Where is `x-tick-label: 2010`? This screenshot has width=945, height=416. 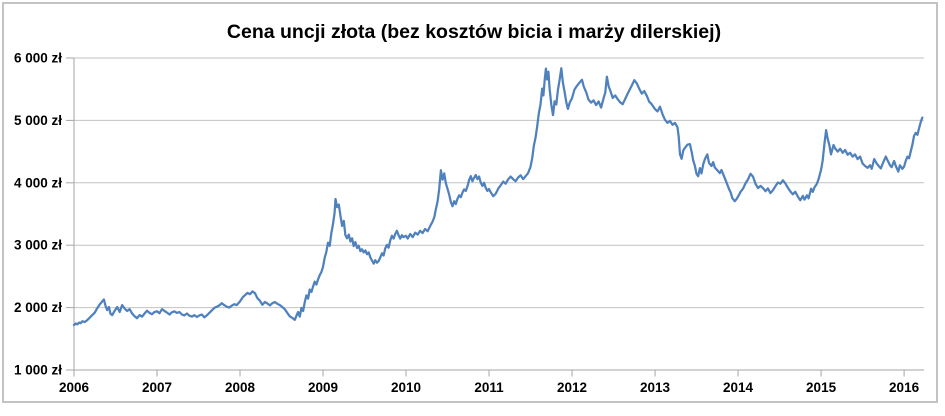
x-tick-label: 2010 is located at coordinates (406, 387).